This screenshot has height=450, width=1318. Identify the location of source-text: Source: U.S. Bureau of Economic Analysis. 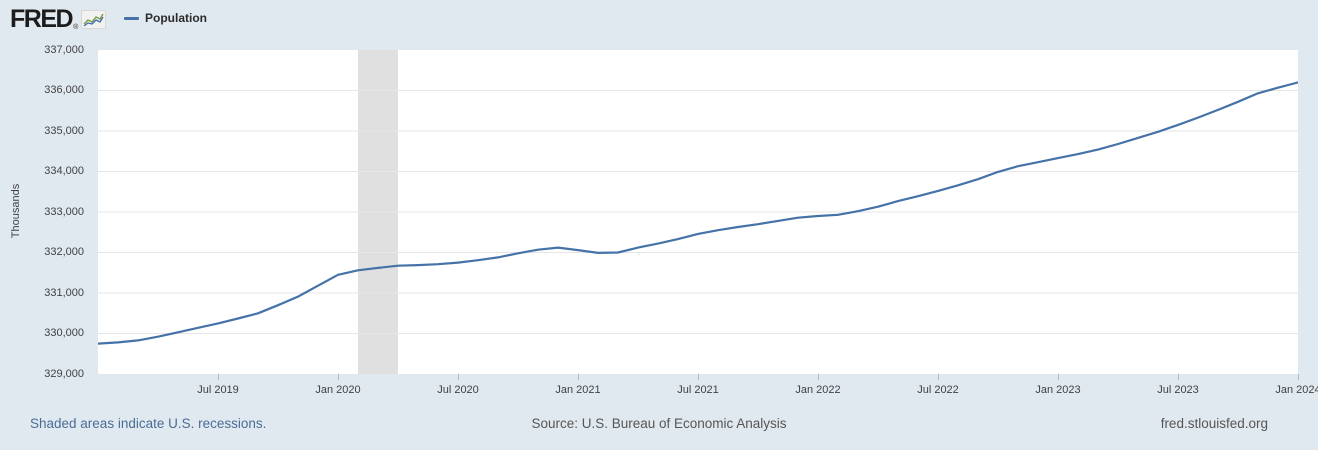
(659, 423).